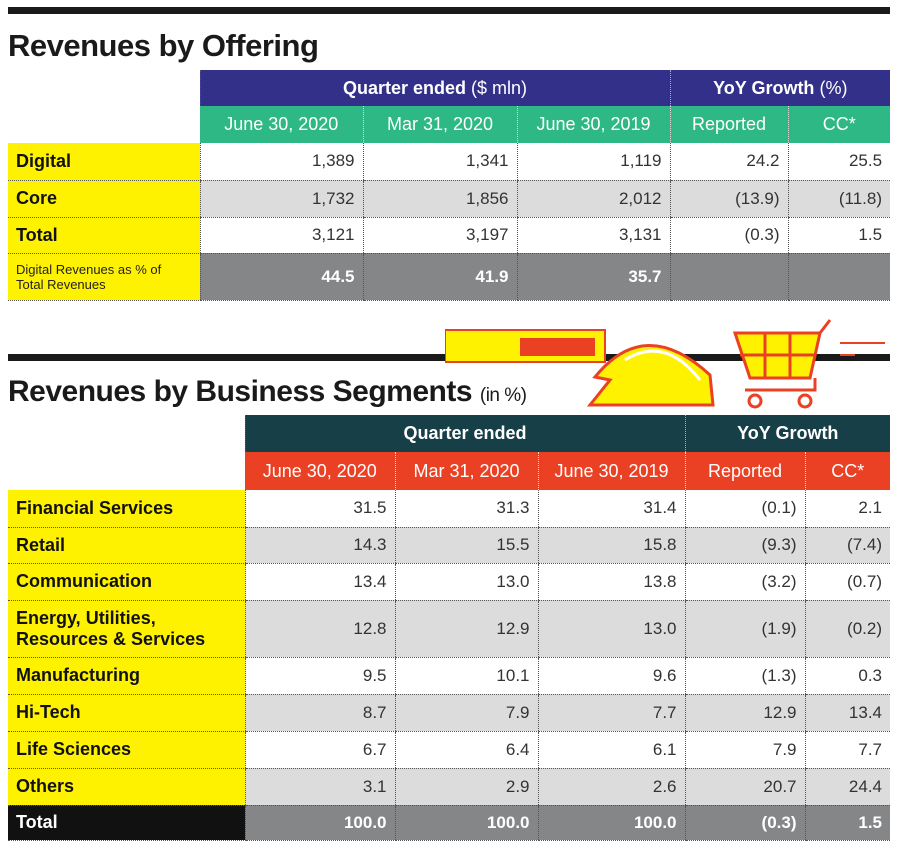 This screenshot has width=900, height=853. I want to click on table-cell: 2.9, so click(466, 787).